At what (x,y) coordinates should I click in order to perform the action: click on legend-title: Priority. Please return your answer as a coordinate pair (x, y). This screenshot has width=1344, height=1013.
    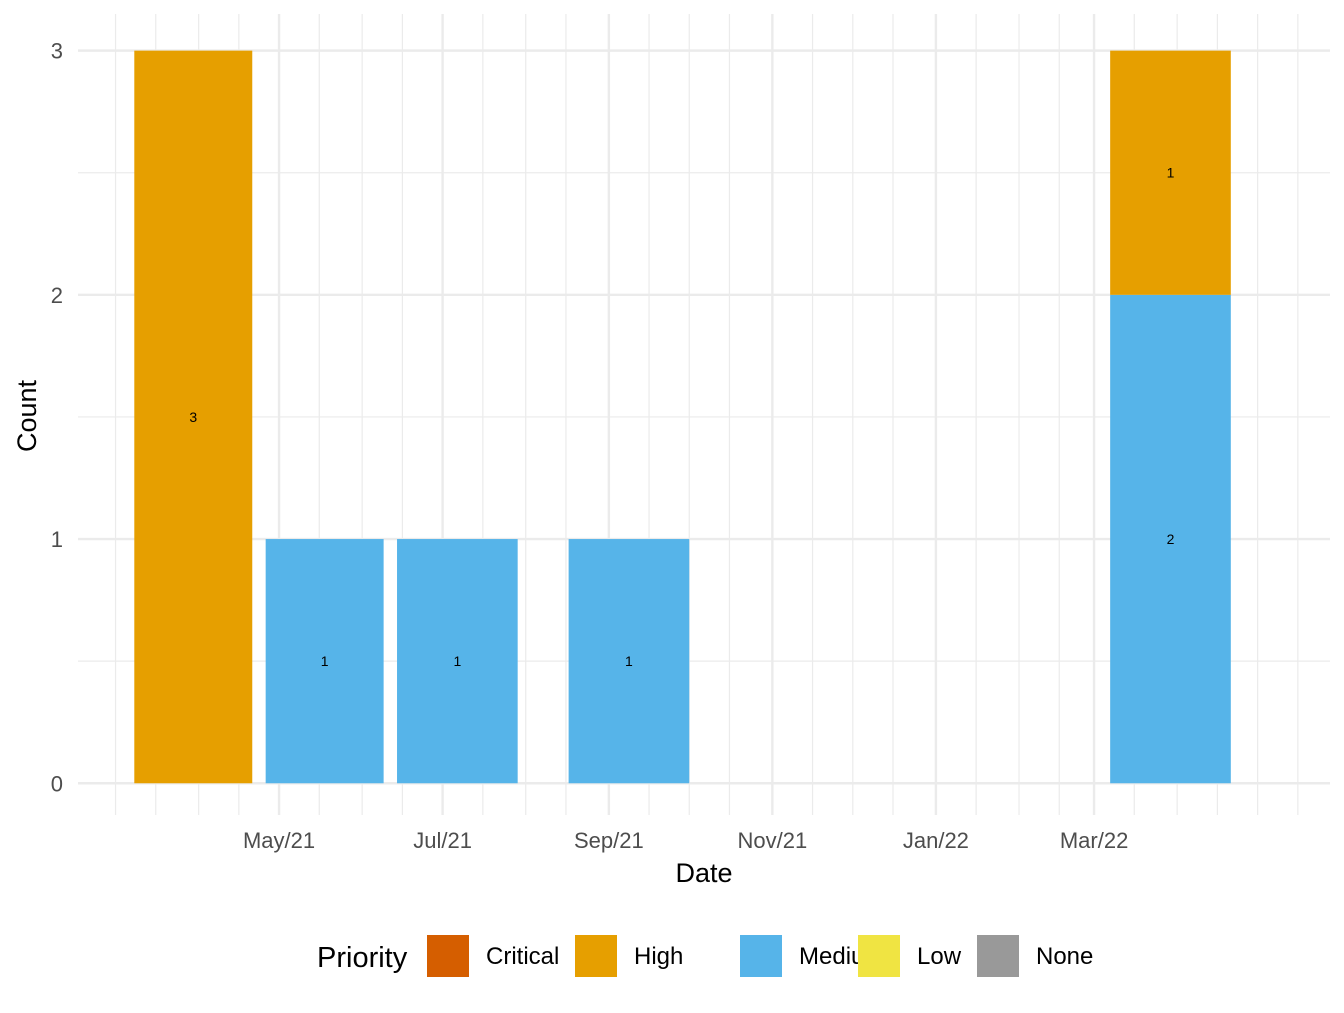
    Looking at the image, I should click on (362, 958).